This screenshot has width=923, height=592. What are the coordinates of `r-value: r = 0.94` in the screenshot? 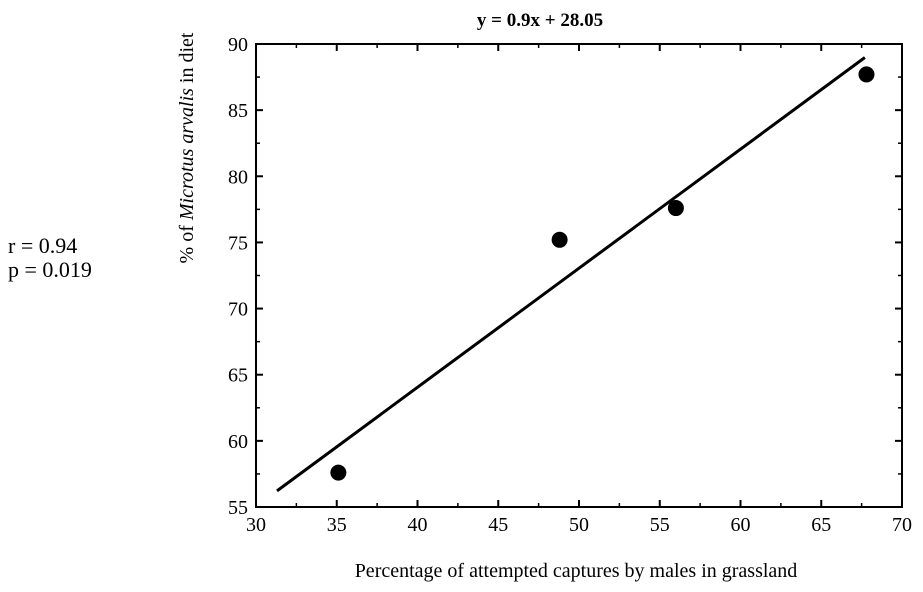 It's located at (43, 245).